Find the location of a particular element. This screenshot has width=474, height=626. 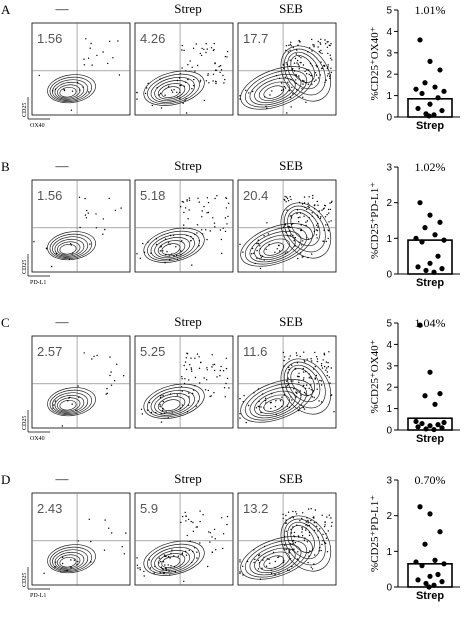

dot-ylabel: %CD25⁺OX40⁺ is located at coordinates (375, 376).